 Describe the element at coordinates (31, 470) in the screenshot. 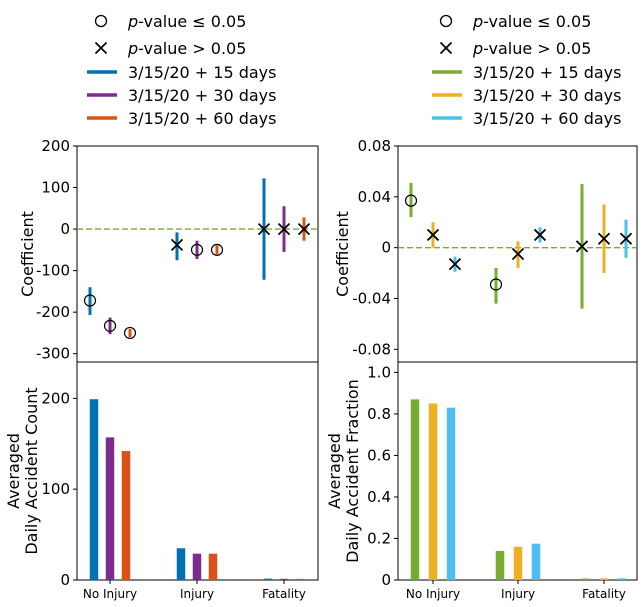

I see `y-axis-label-line: Daily Accident Count` at that location.